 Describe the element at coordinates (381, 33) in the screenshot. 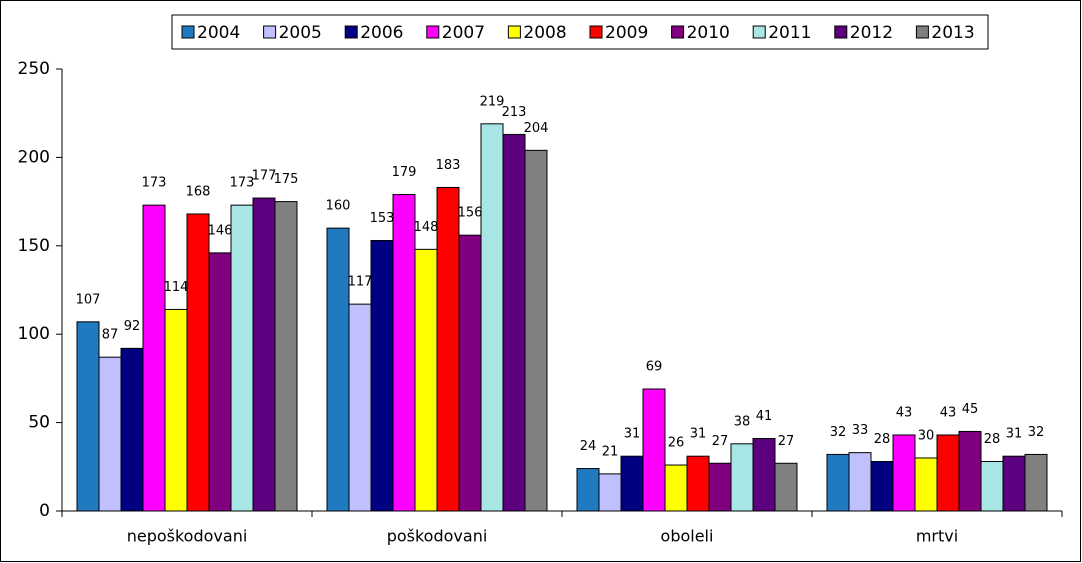

I see `legend-label: 2006` at that location.